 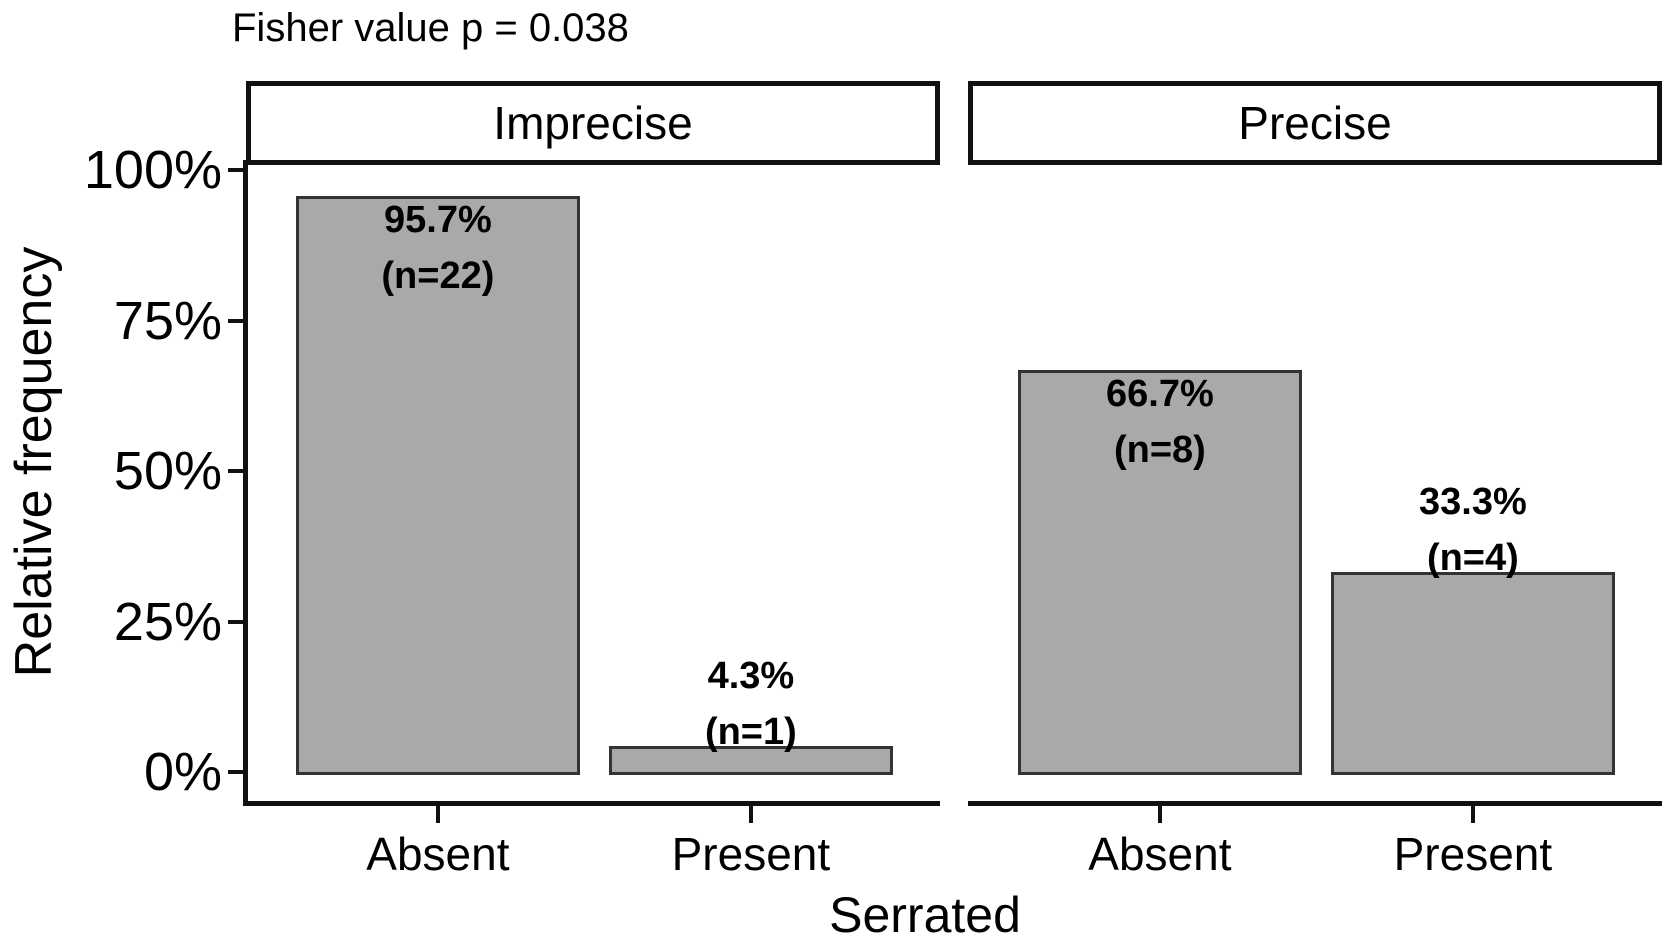 What do you see at coordinates (34, 462) in the screenshot?
I see `y-axis-title: Relative frequency` at bounding box center [34, 462].